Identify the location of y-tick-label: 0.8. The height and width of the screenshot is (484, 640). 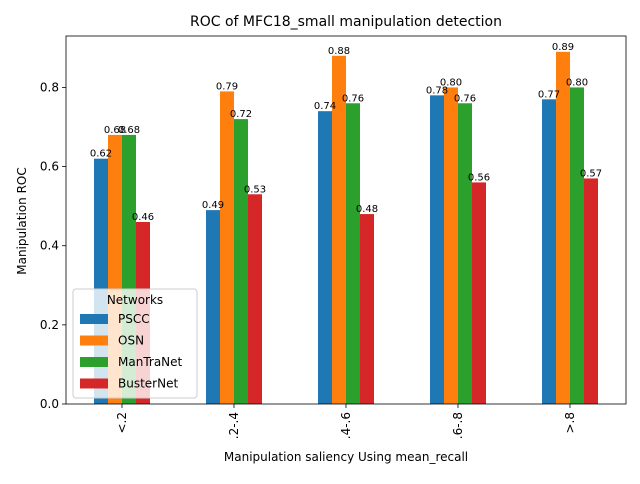
(49, 87).